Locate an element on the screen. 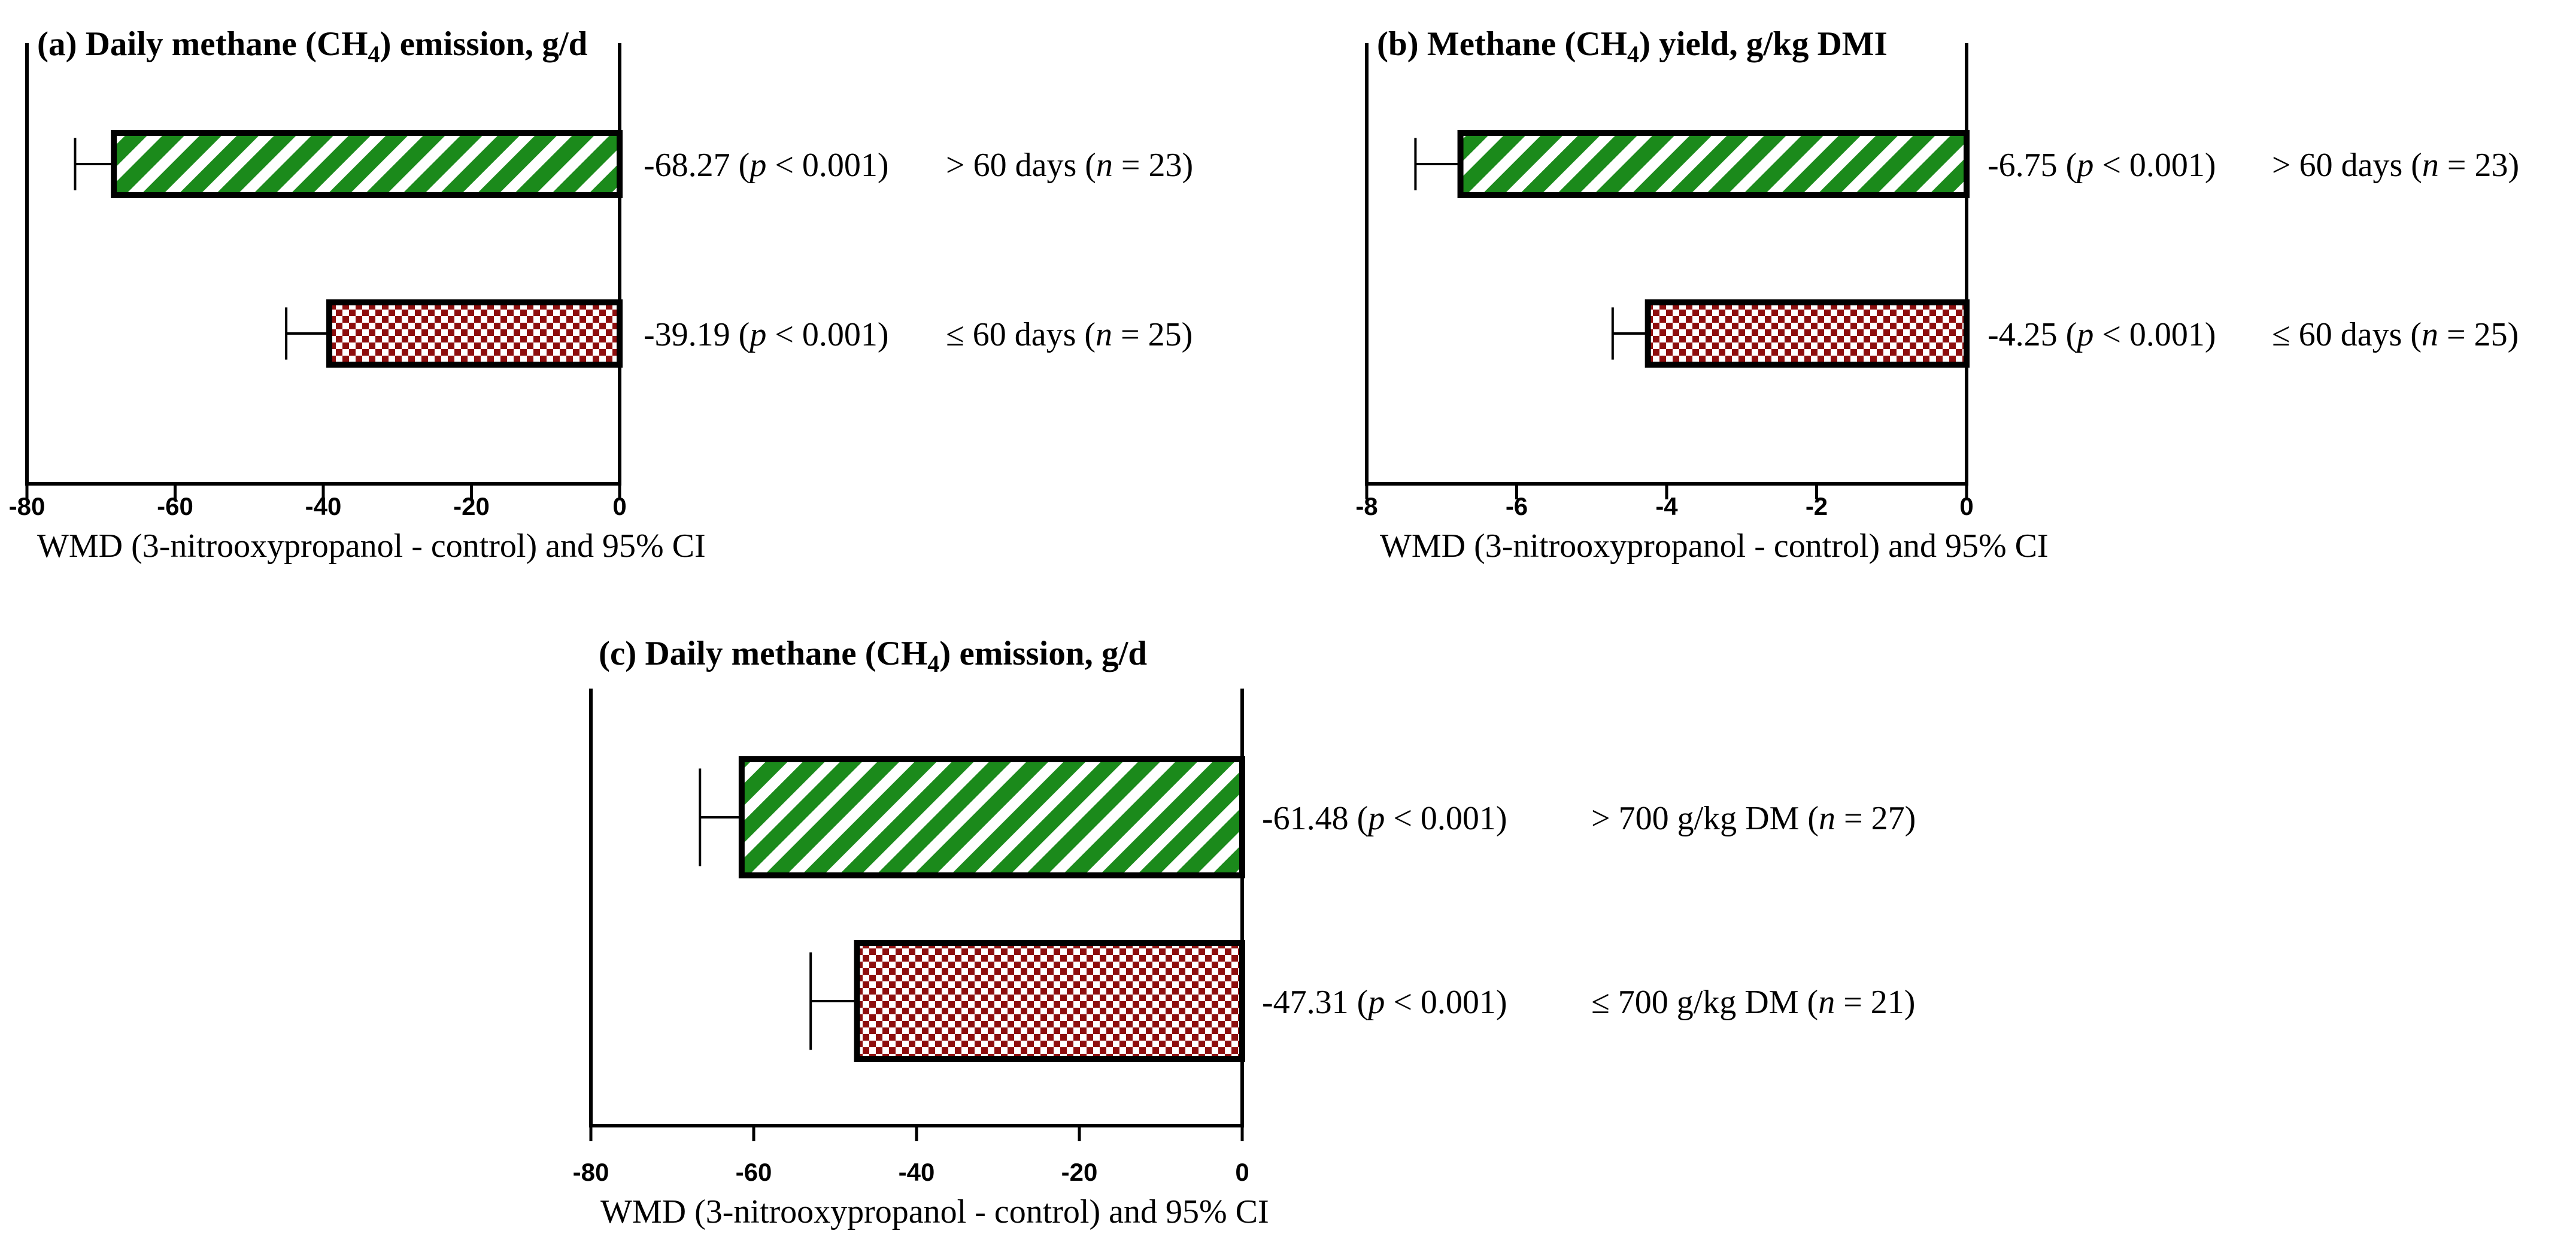  x-tick-label: -4 is located at coordinates (1666, 506).